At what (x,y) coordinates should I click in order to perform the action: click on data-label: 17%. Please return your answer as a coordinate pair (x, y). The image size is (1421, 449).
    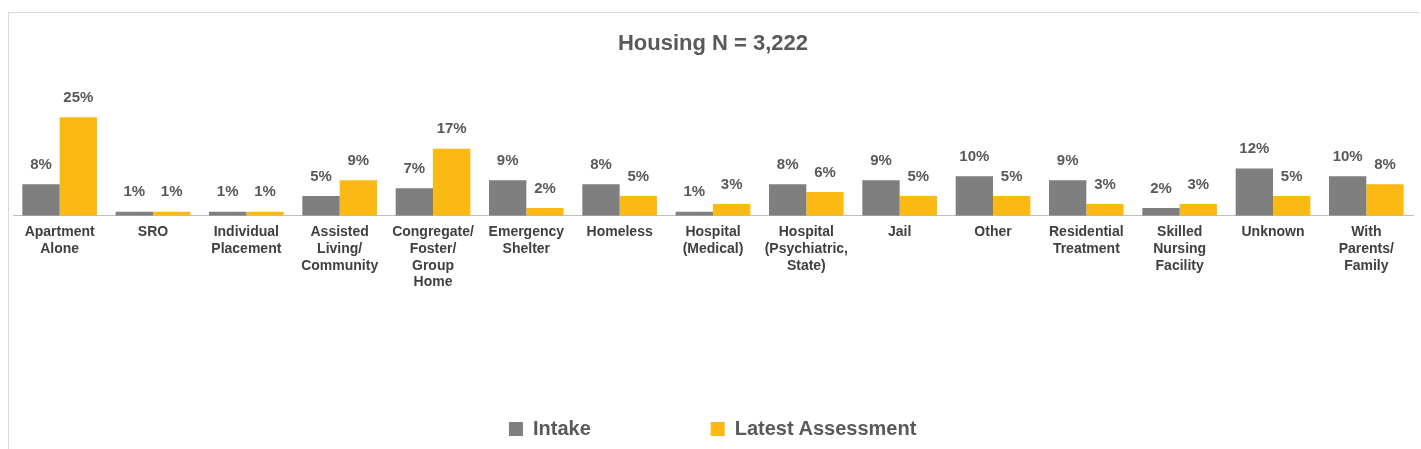
    Looking at the image, I should click on (451, 128).